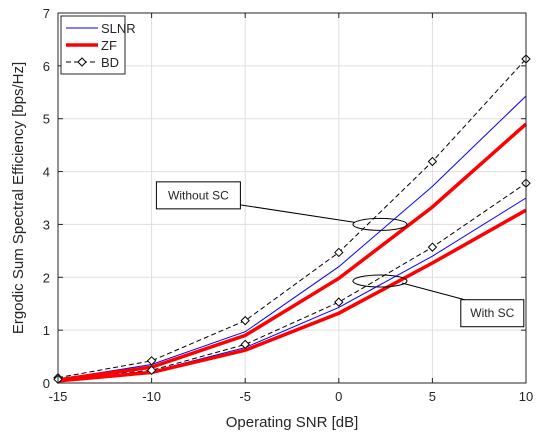  I want to click on legend: SLNR ZF BD, so click(98, 45).